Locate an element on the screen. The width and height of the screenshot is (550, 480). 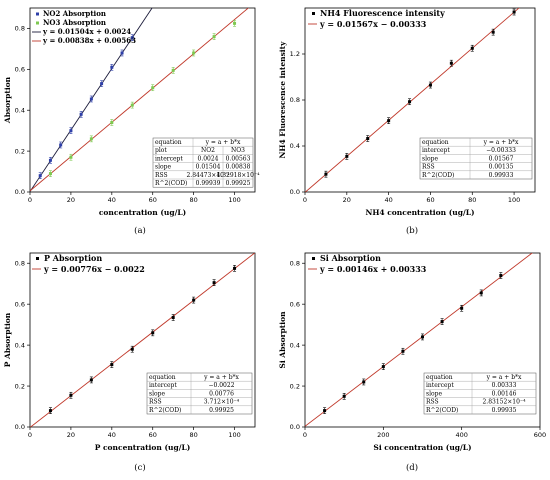
x-tick-label: 40 is located at coordinates (388, 200).